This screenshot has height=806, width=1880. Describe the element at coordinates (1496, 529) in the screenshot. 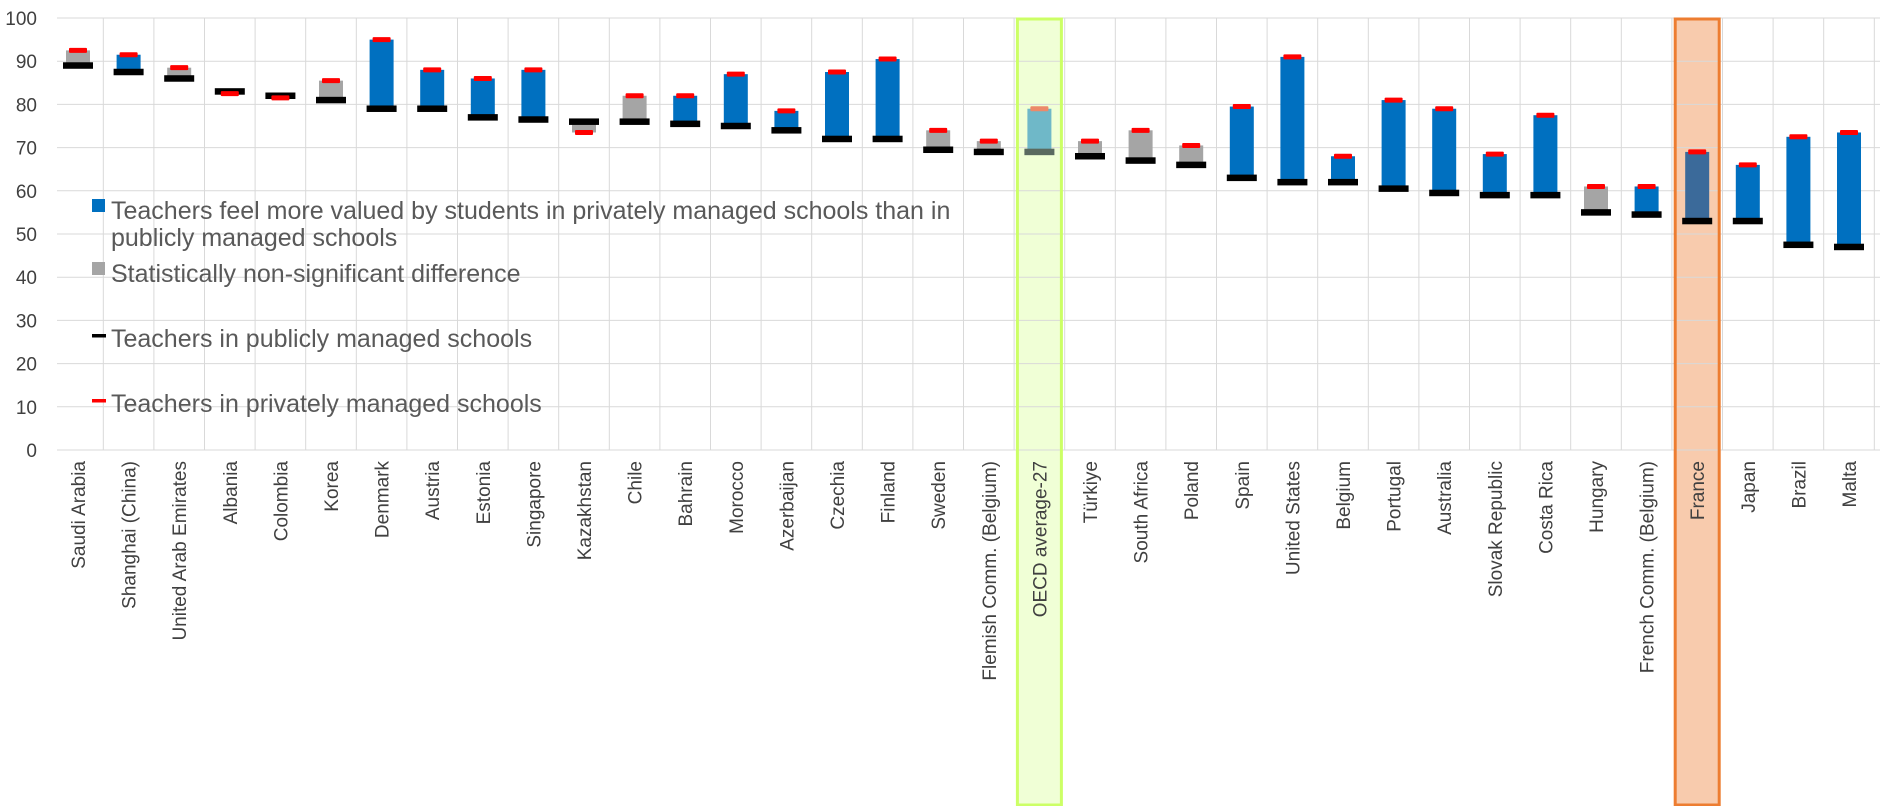

I see `x-tick-label: Slovak Republic` at that location.